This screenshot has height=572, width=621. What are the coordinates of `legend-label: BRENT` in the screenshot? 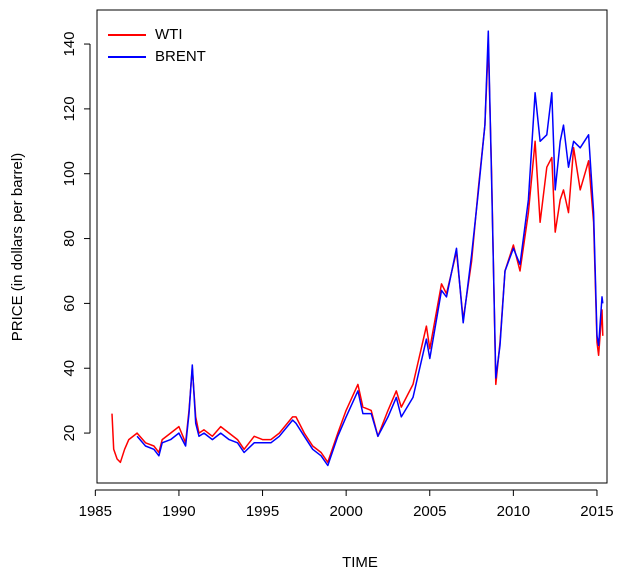 It's located at (180, 56).